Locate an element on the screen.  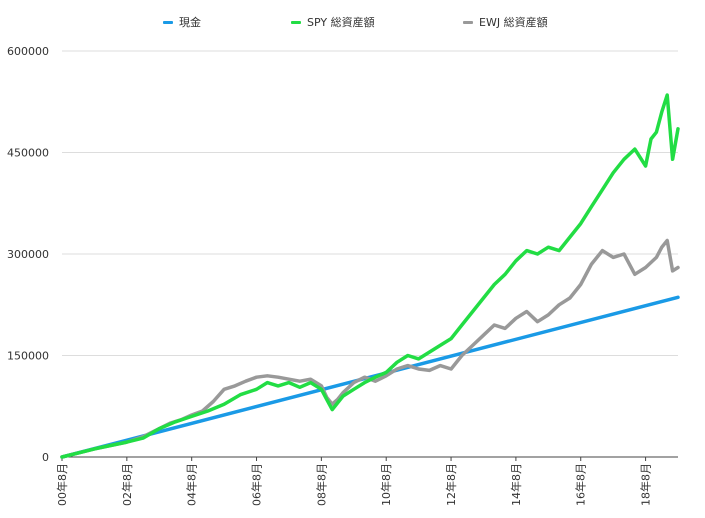
x-tick-label: 02年8月 is located at coordinates (127, 484).